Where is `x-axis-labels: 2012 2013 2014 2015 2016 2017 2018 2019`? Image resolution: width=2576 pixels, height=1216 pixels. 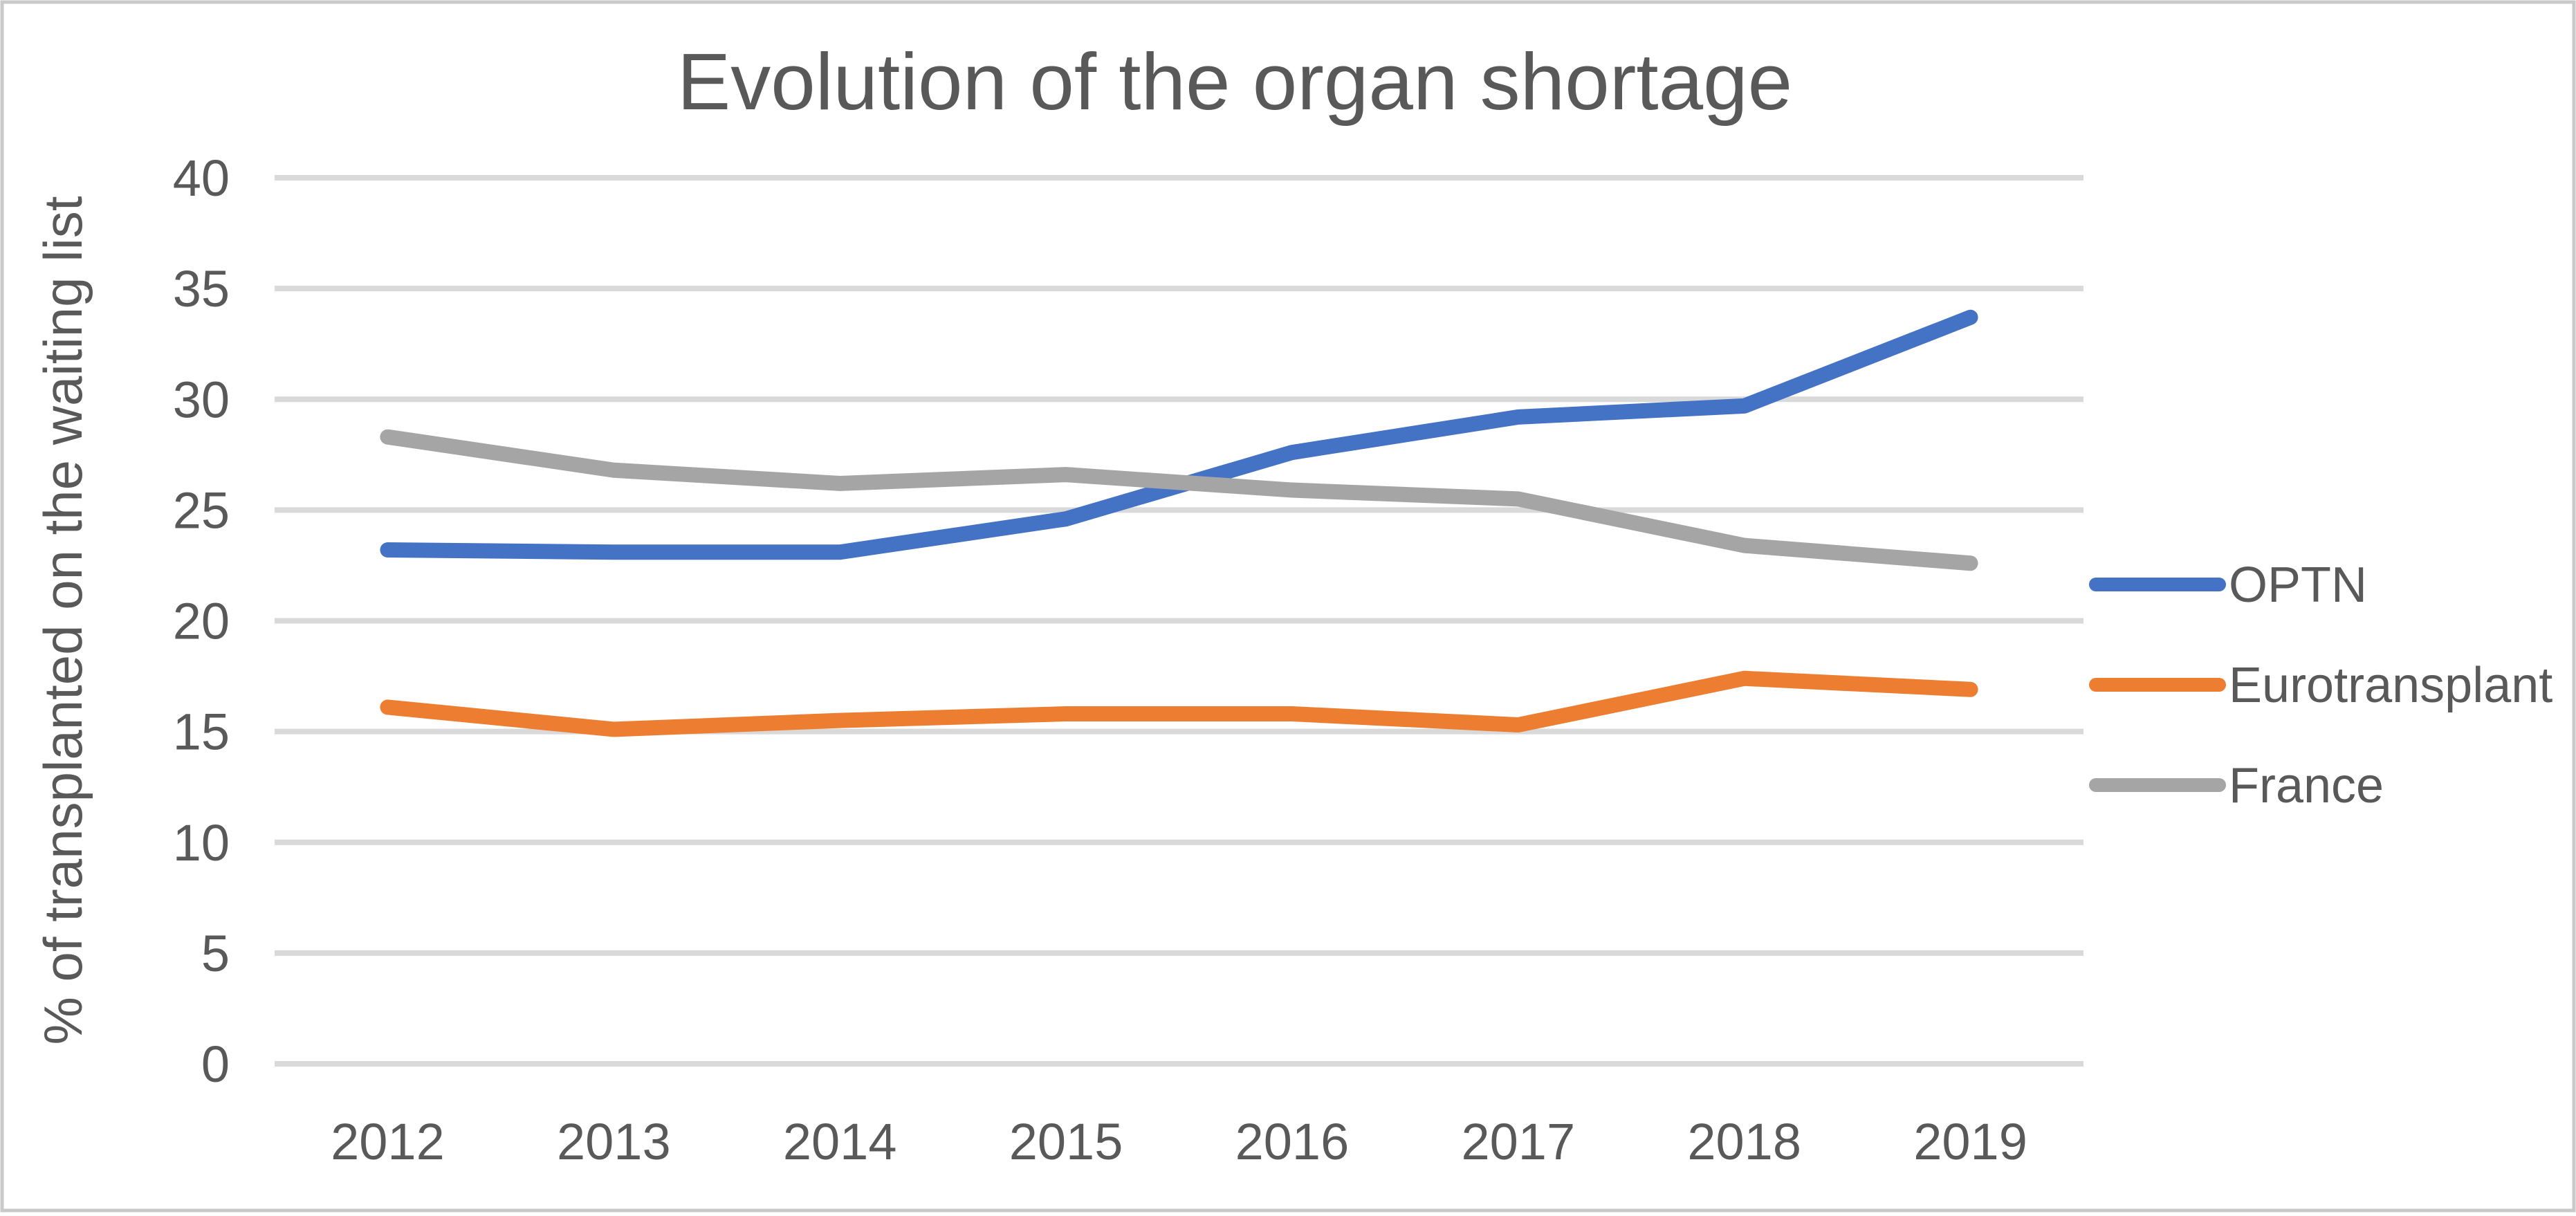
x-axis-labels: 2012 2013 2014 2015 2016 2017 2018 2019 is located at coordinates (1179, 1141).